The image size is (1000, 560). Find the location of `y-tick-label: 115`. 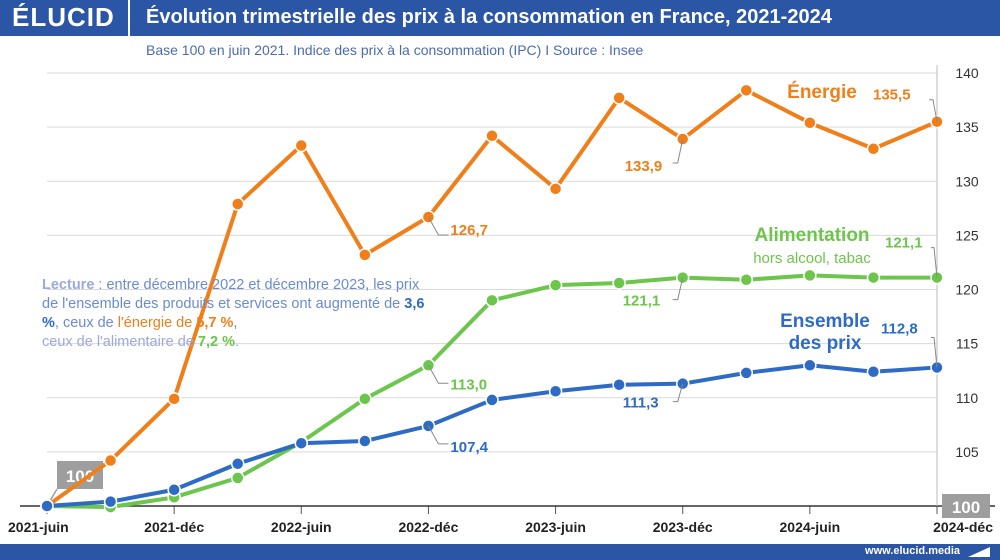

y-tick-label: 115 is located at coordinates (967, 344).